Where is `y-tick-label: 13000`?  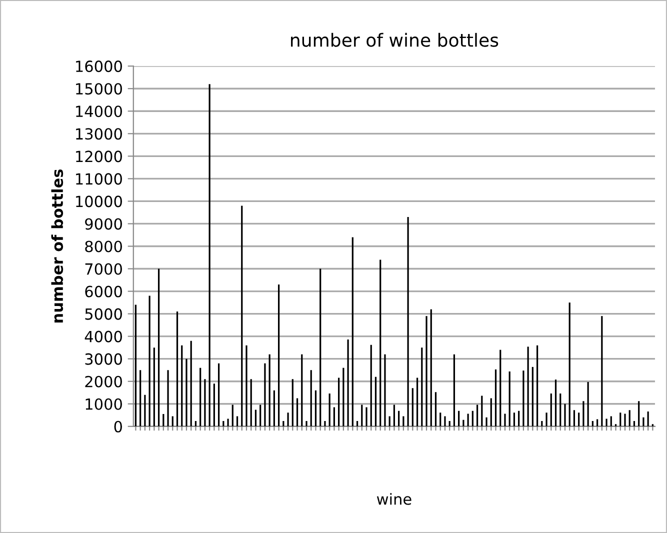 y-tick-label: 13000 is located at coordinates (99, 134).